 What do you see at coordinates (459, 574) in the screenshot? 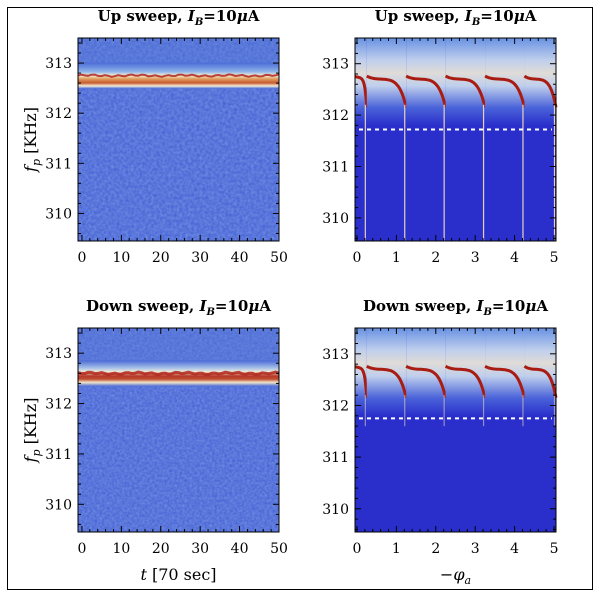
I see `xlabel-var: φ` at bounding box center [459, 574].